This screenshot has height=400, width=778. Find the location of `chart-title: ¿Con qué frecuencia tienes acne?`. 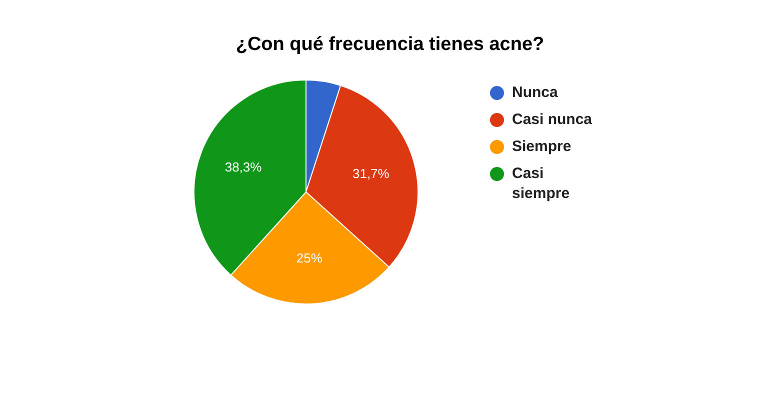

chart-title: ¿Con qué frecuencia tienes acne? is located at coordinates (390, 44).